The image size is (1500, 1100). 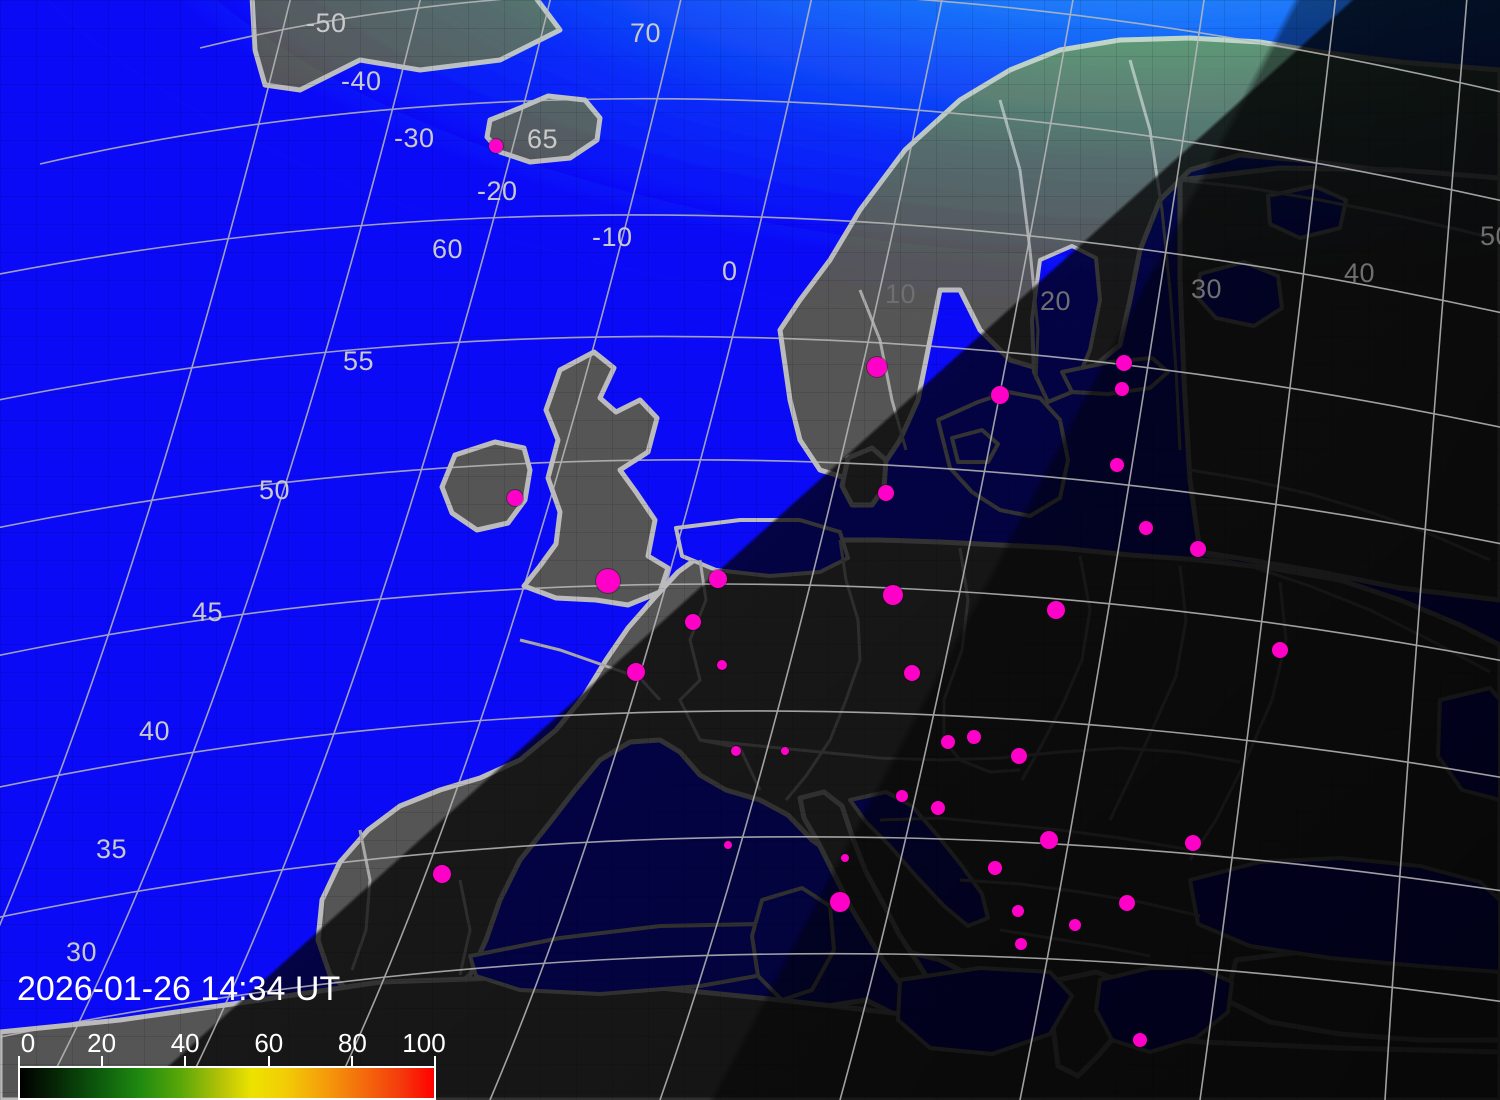 I want to click on city-marker-helsinki, so click(x=1124, y=363).